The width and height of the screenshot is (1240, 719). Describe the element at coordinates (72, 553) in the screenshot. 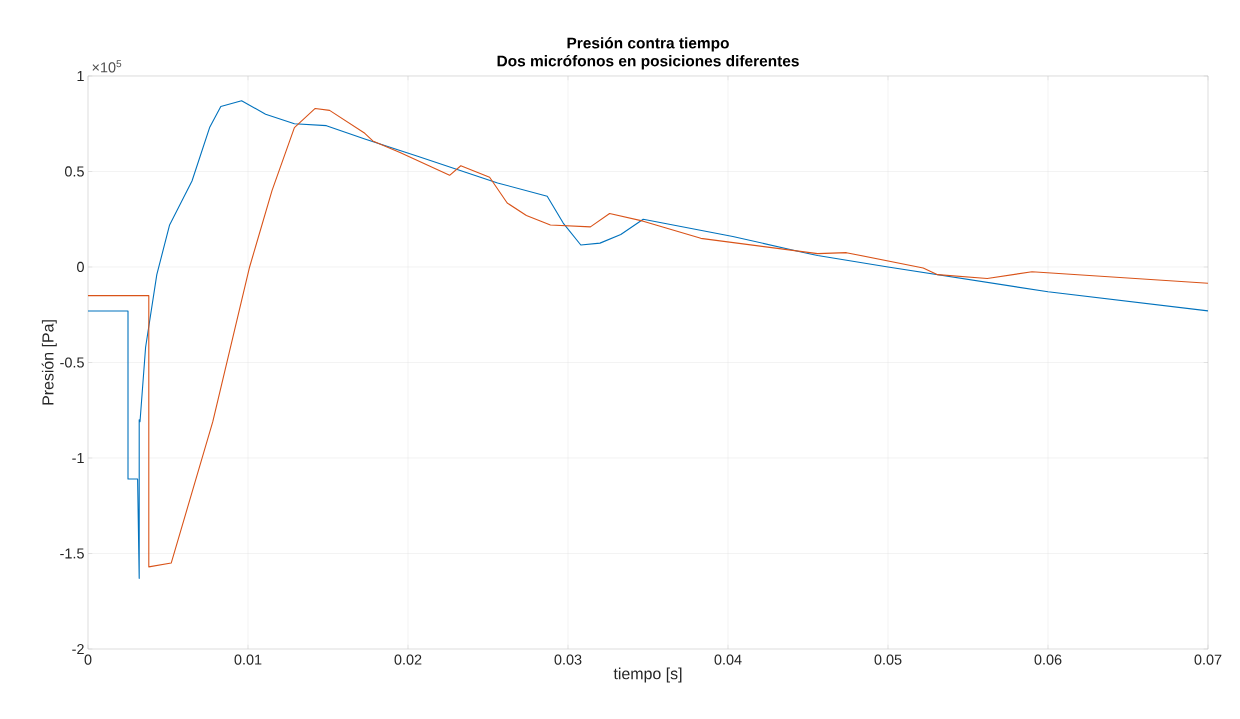

I see `y-tick-label: -1.5` at that location.